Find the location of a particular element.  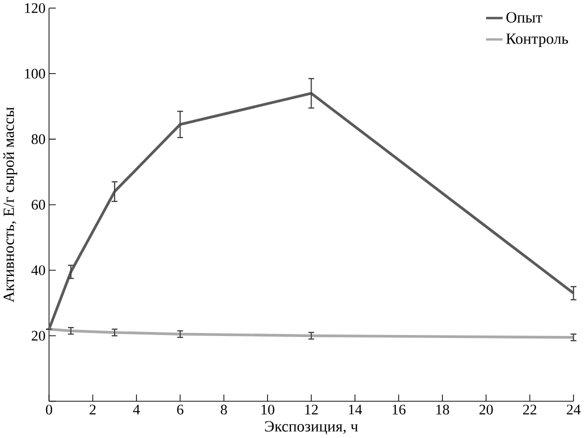

legend-label: Контроль is located at coordinates (537, 41).